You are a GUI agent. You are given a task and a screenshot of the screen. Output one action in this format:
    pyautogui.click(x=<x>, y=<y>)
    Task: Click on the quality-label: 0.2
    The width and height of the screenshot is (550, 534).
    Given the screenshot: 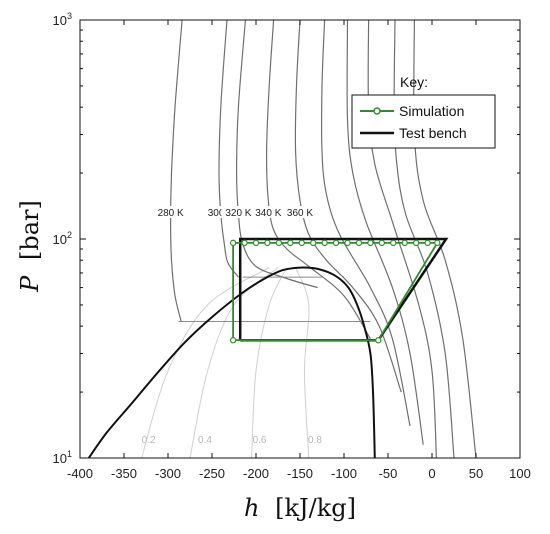 What is the action you would take?
    pyautogui.click(x=149, y=440)
    